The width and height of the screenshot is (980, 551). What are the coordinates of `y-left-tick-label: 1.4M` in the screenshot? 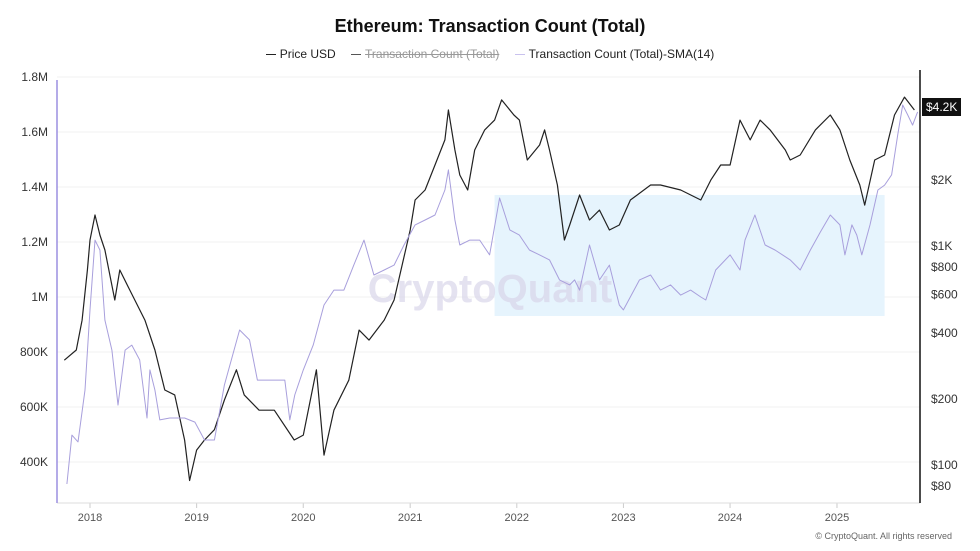 It's located at (34, 187).